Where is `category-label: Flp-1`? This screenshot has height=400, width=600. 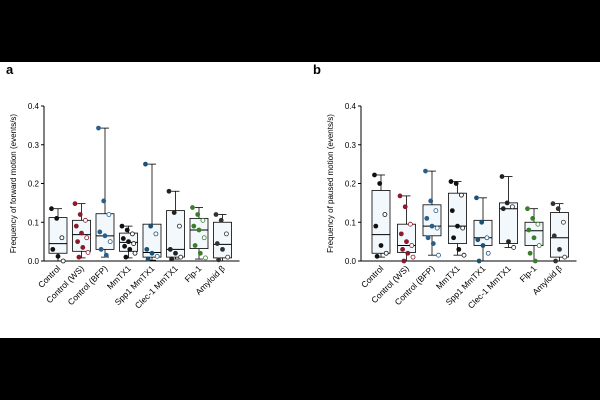
category-label: Flp-1 is located at coordinates (528, 273).